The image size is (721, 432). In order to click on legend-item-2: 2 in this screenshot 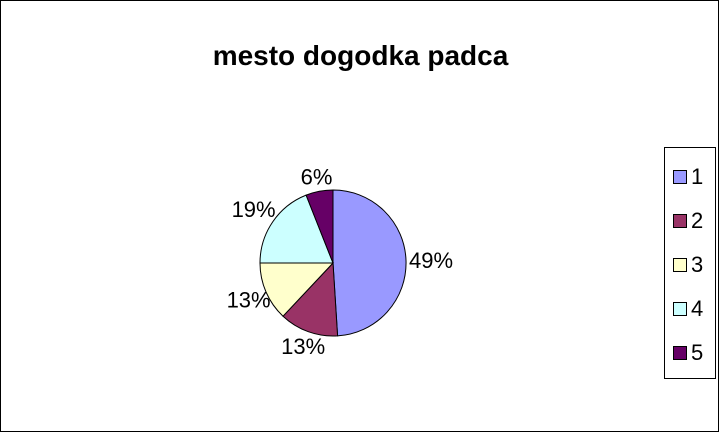, I will do `click(688, 221)`.